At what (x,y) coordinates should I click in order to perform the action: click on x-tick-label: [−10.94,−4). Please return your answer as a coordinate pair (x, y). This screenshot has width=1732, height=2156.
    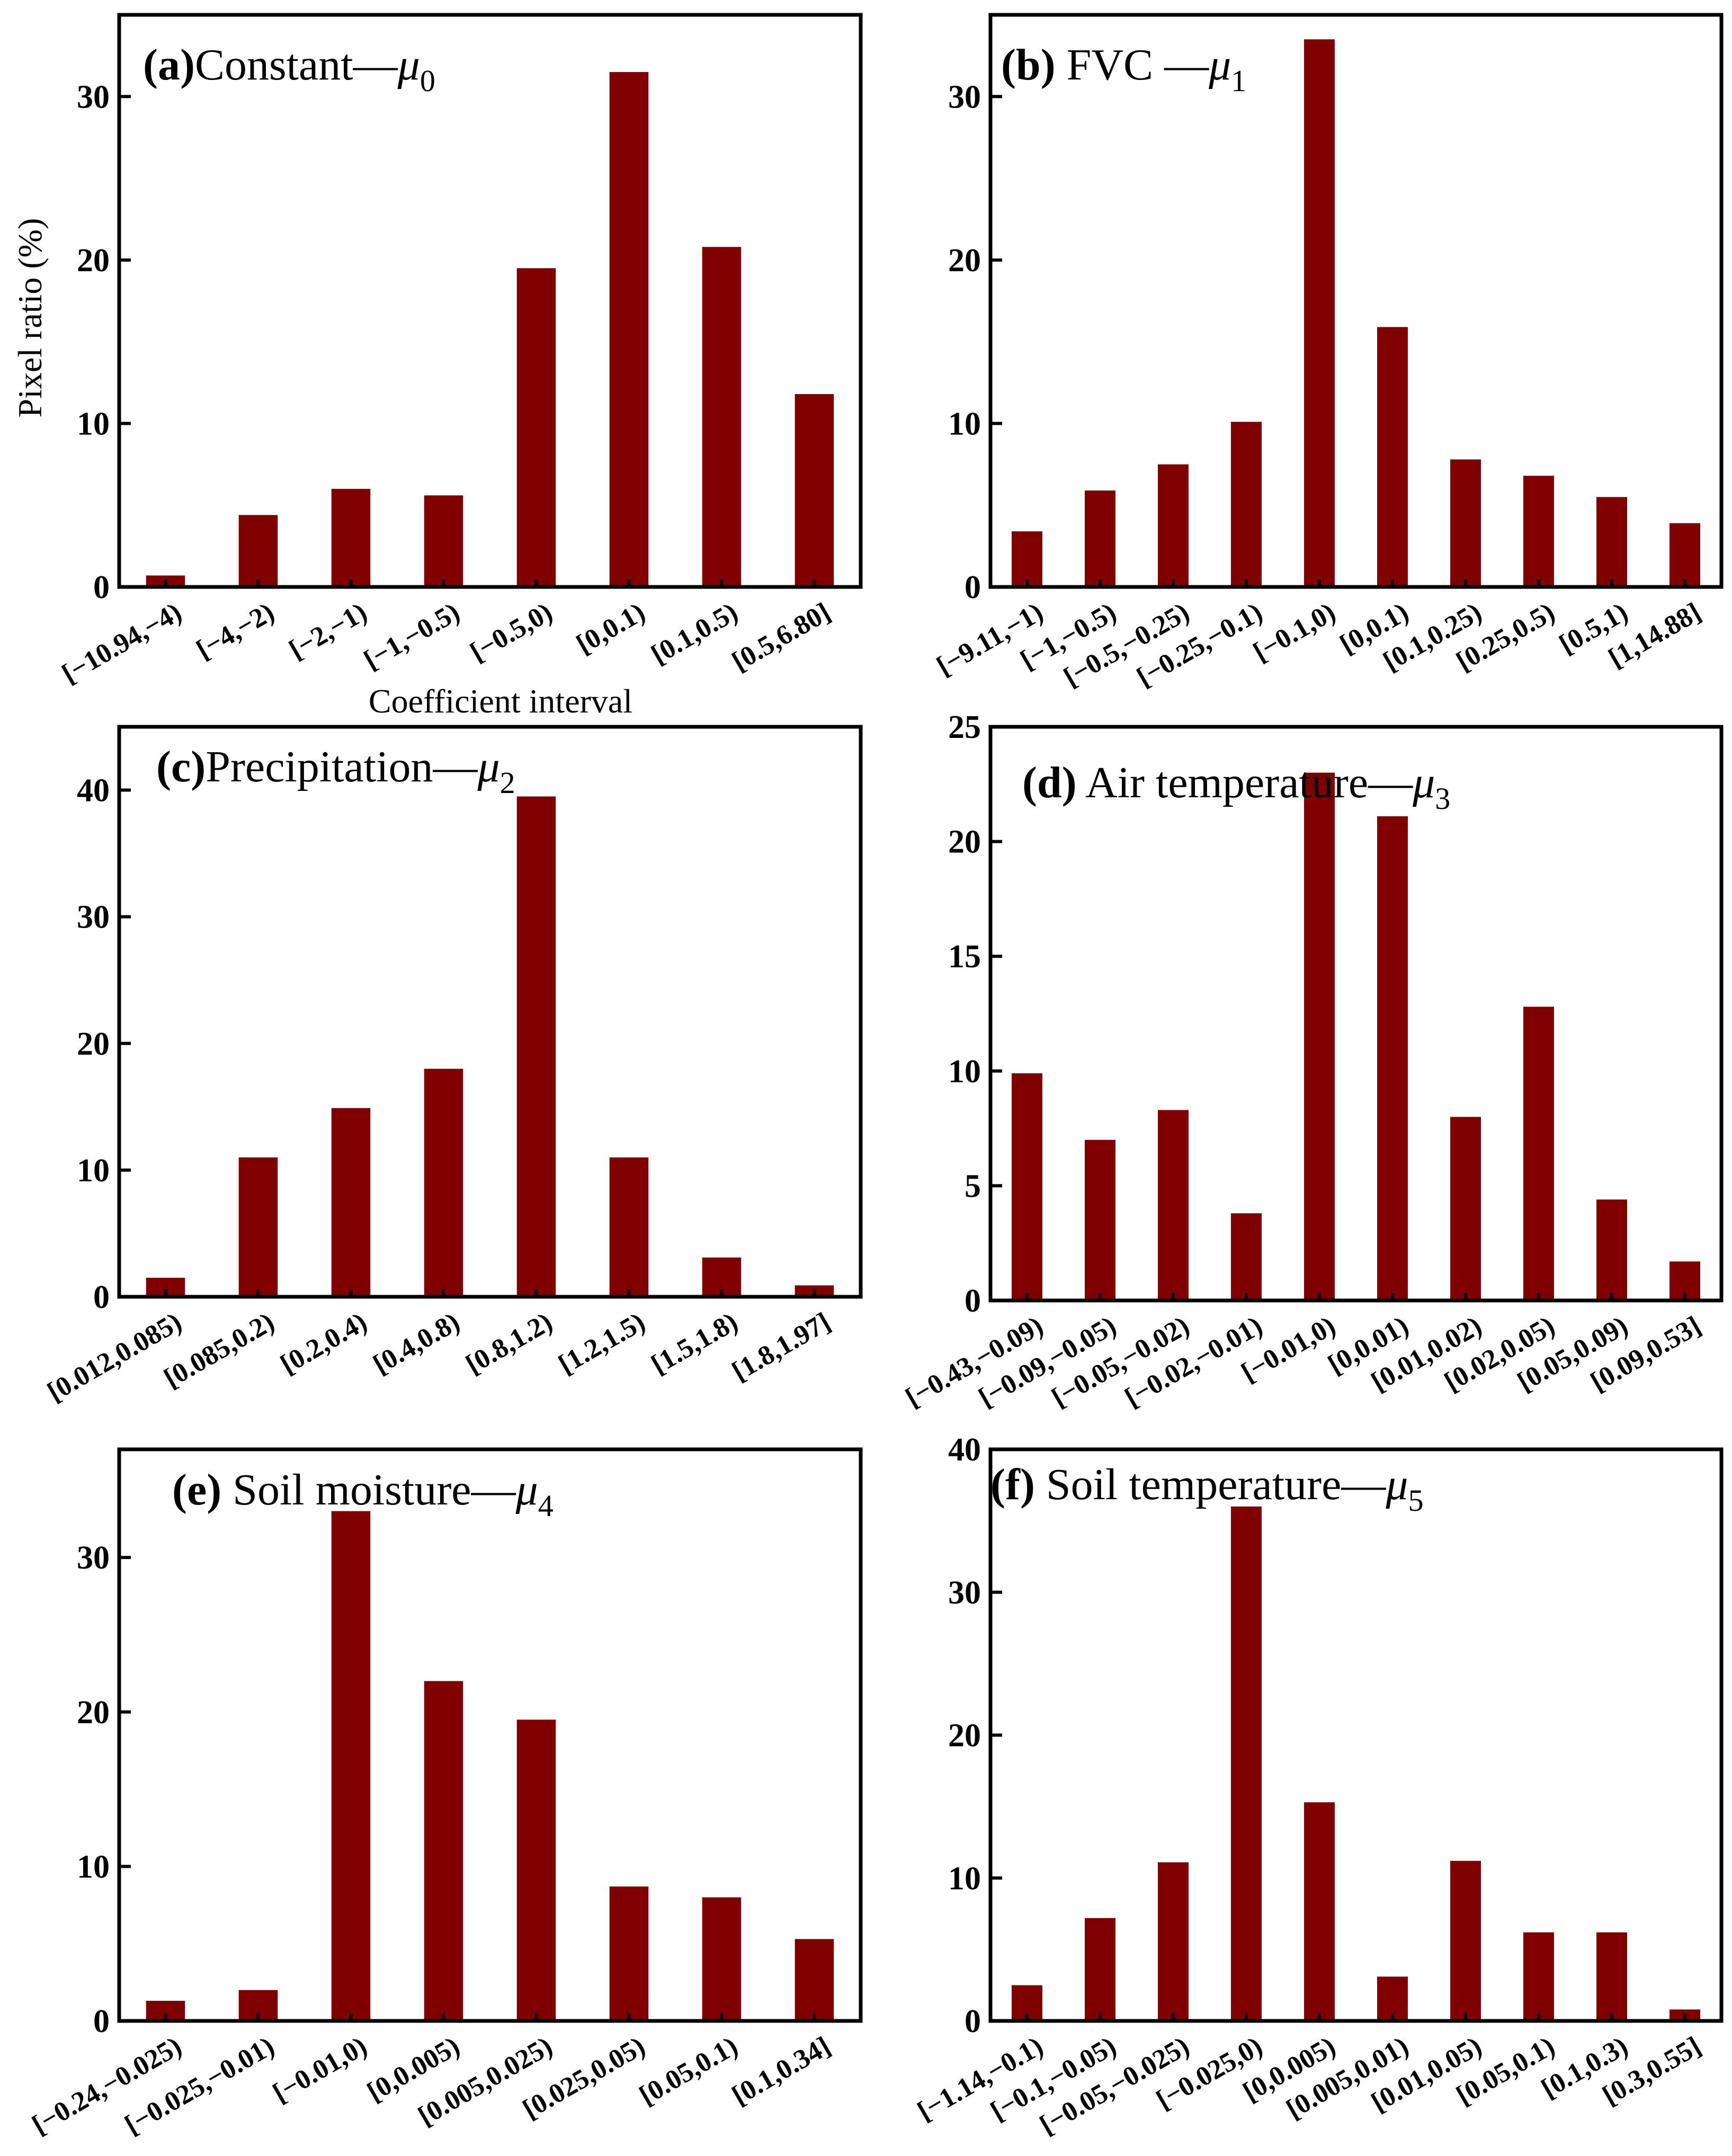
    Looking at the image, I should click on (122, 643).